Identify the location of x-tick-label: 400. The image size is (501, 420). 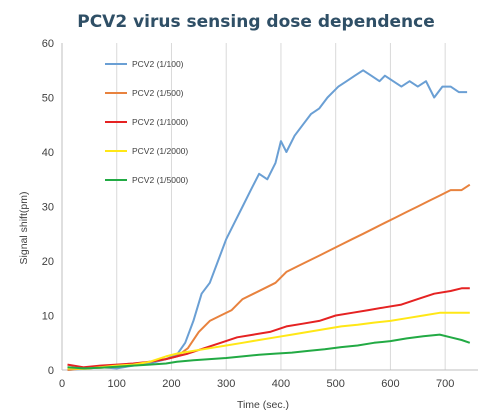
(281, 384).